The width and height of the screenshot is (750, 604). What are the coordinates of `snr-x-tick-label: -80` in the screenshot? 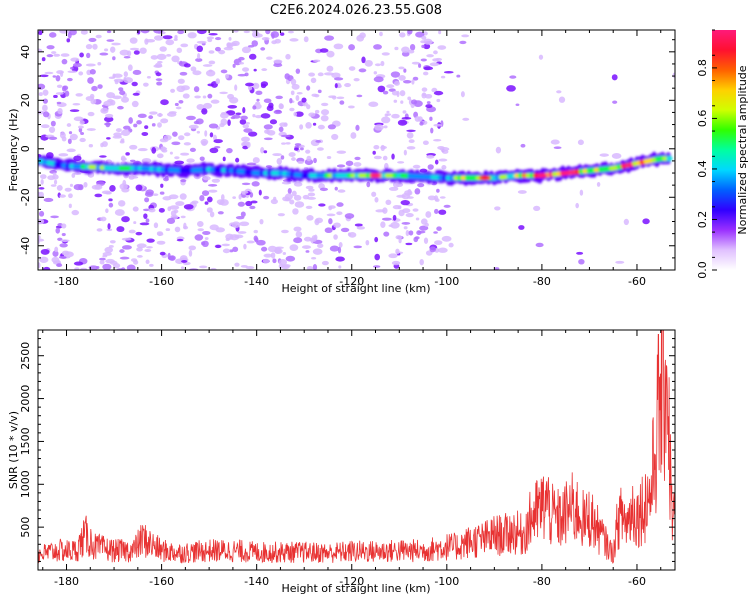 It's located at (542, 581).